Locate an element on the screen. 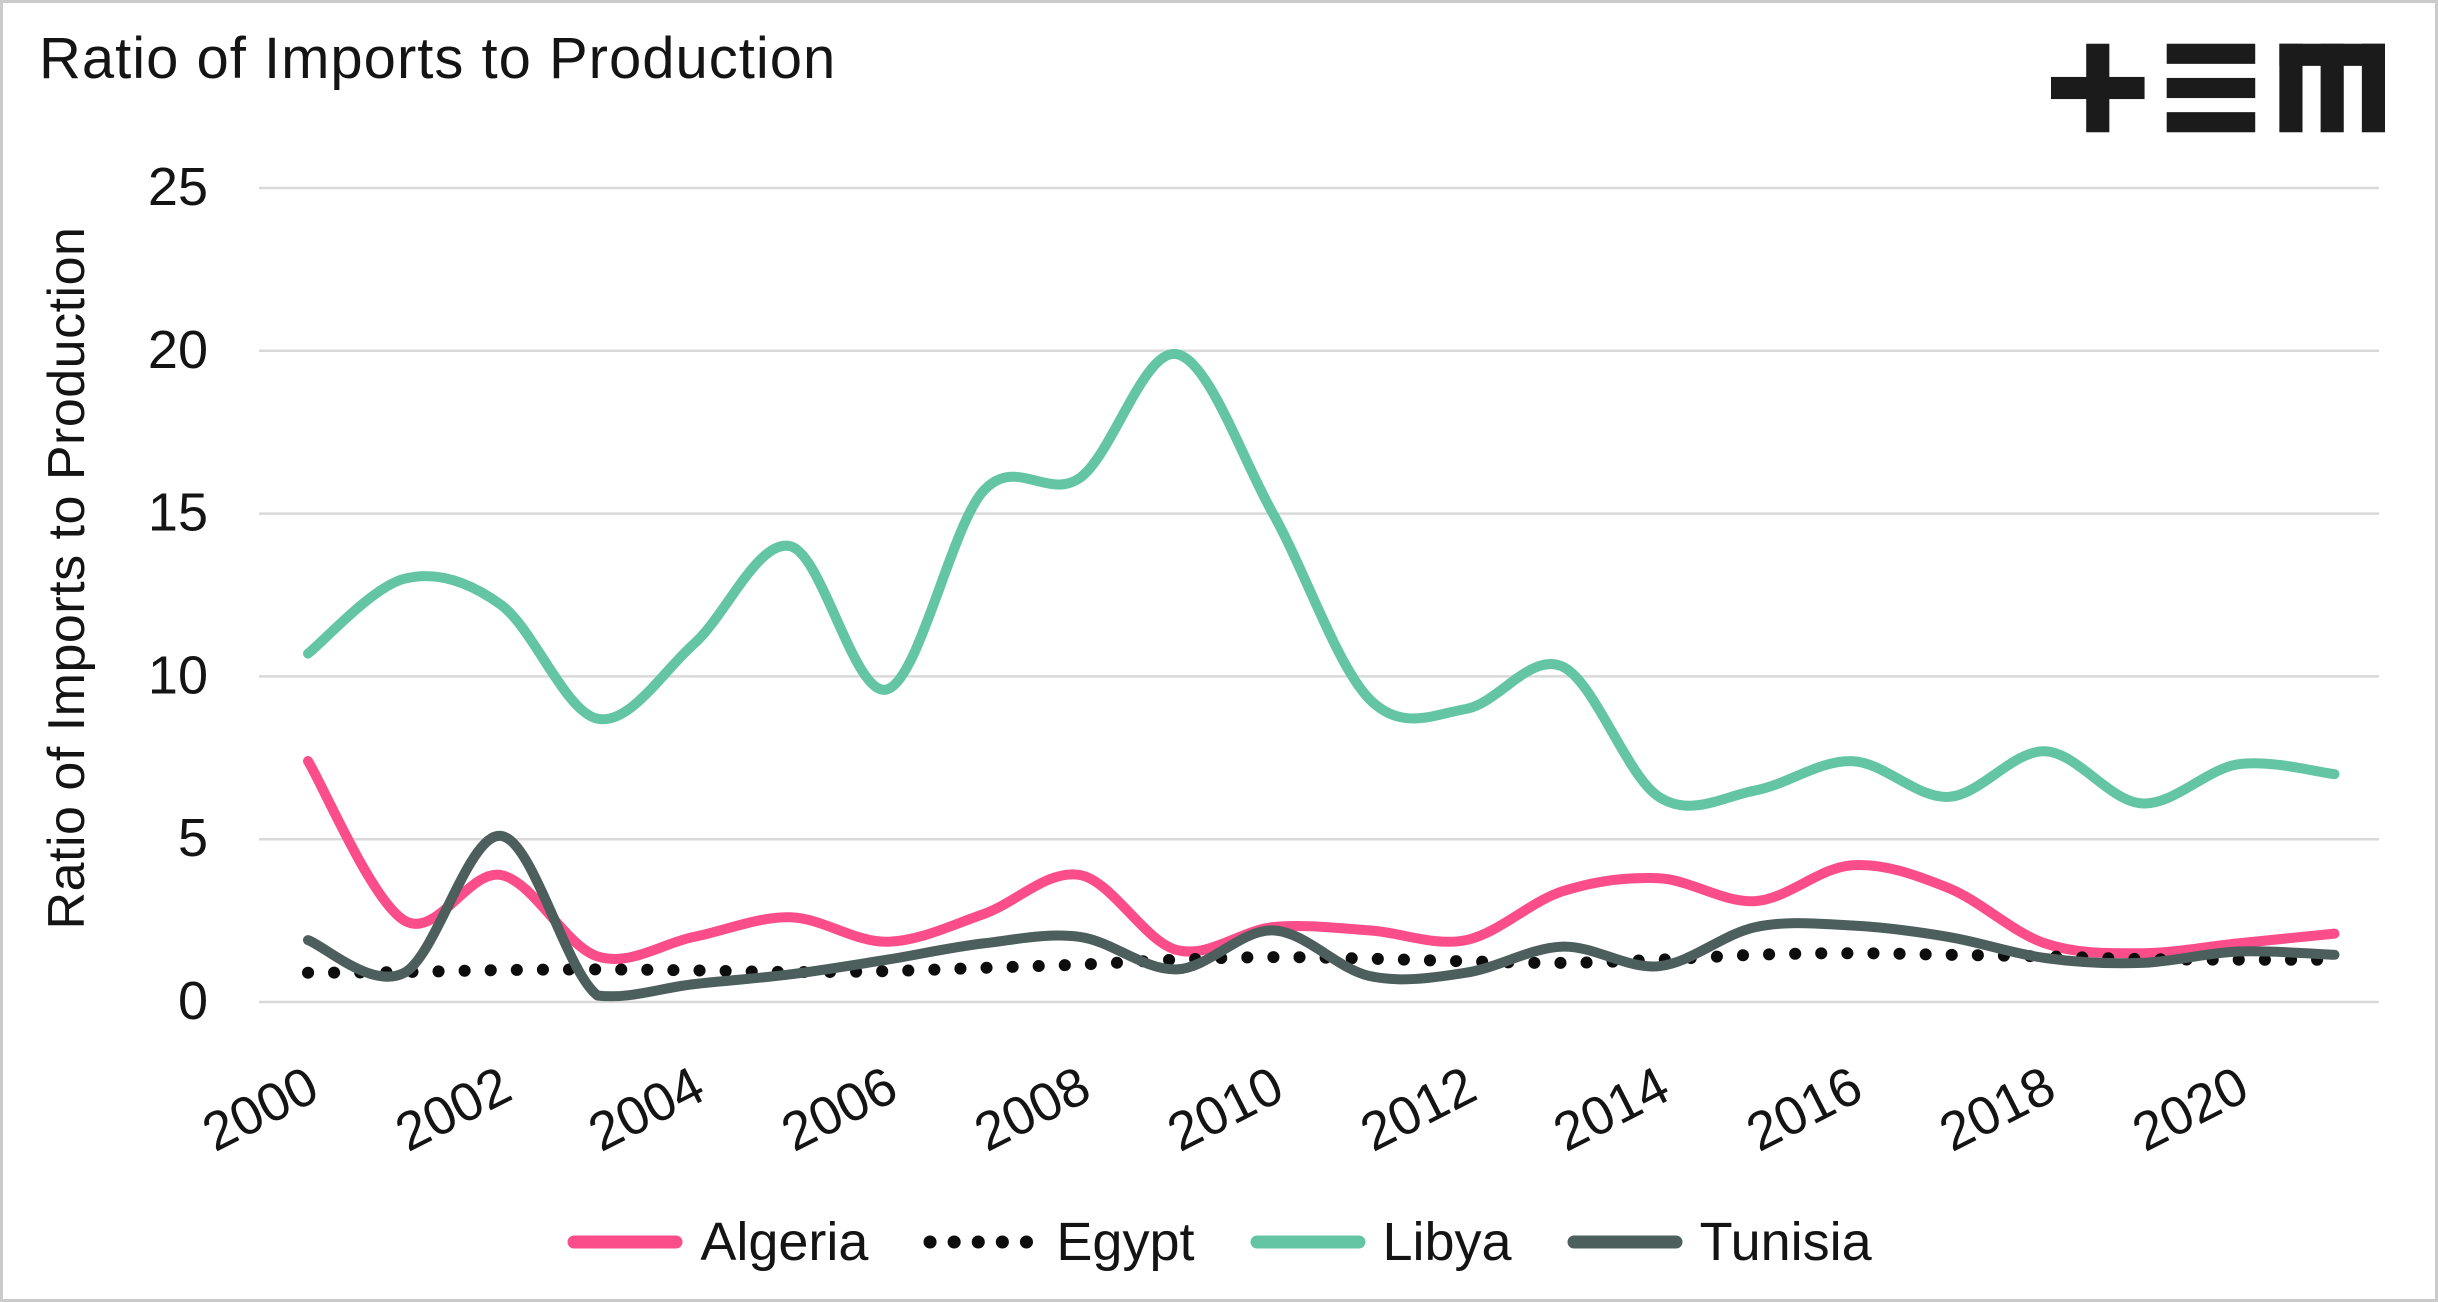 This screenshot has width=2438, height=1302. legend-item-algeria: Algeria is located at coordinates (717, 1242).